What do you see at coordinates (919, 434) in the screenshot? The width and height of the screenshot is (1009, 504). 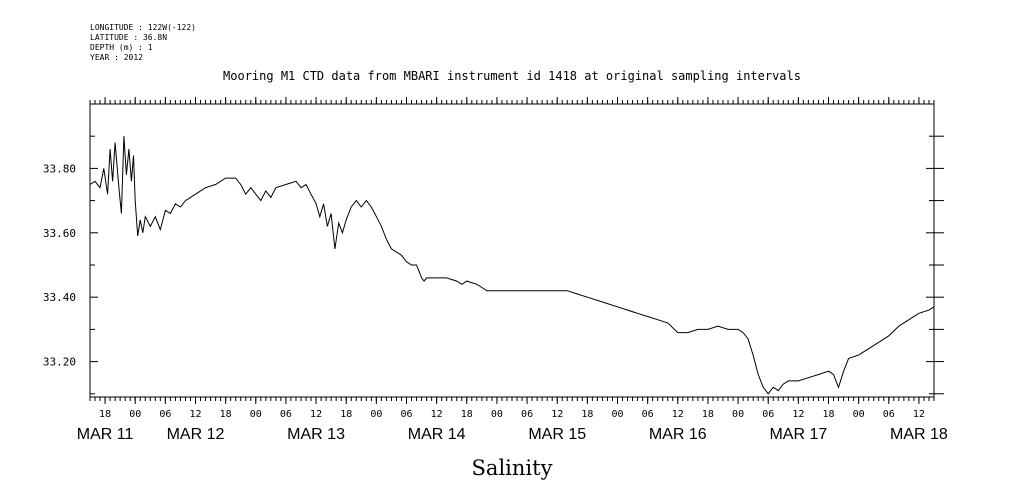 I see `x-day-label: MAR 18` at bounding box center [919, 434].